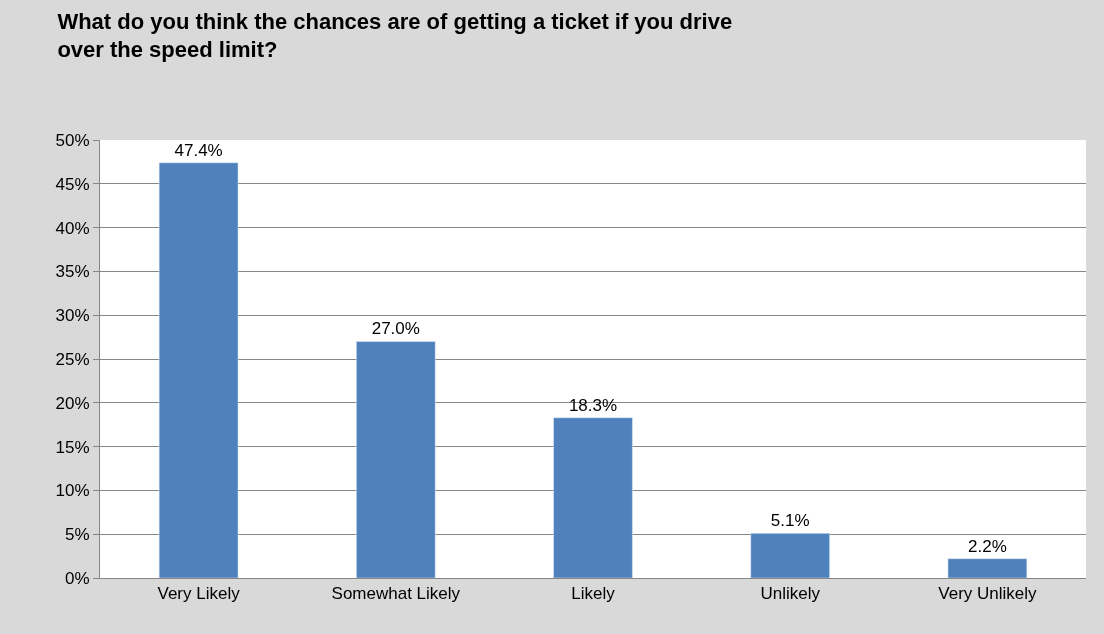 The width and height of the screenshot is (1104, 634). I want to click on y-tick-label: 35%, so click(72, 272).